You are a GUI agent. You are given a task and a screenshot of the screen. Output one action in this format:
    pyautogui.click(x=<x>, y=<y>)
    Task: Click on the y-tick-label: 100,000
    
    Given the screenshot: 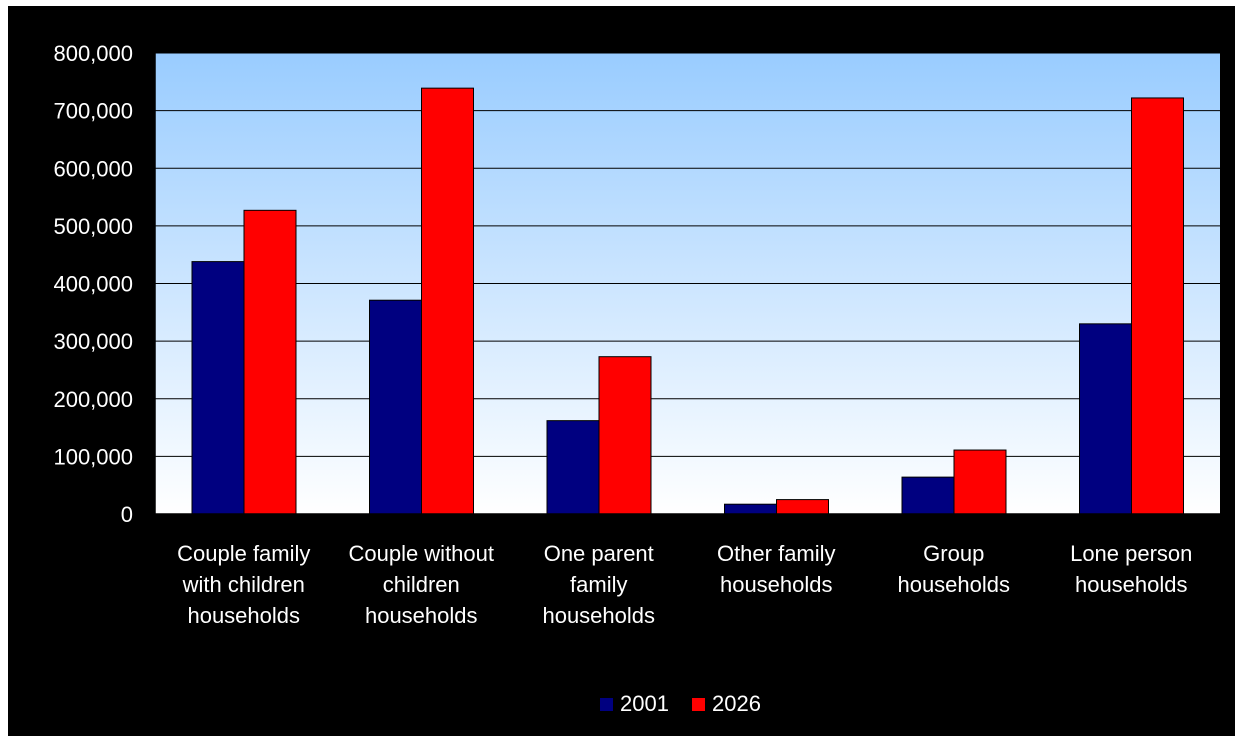 What is the action you would take?
    pyautogui.click(x=93, y=456)
    